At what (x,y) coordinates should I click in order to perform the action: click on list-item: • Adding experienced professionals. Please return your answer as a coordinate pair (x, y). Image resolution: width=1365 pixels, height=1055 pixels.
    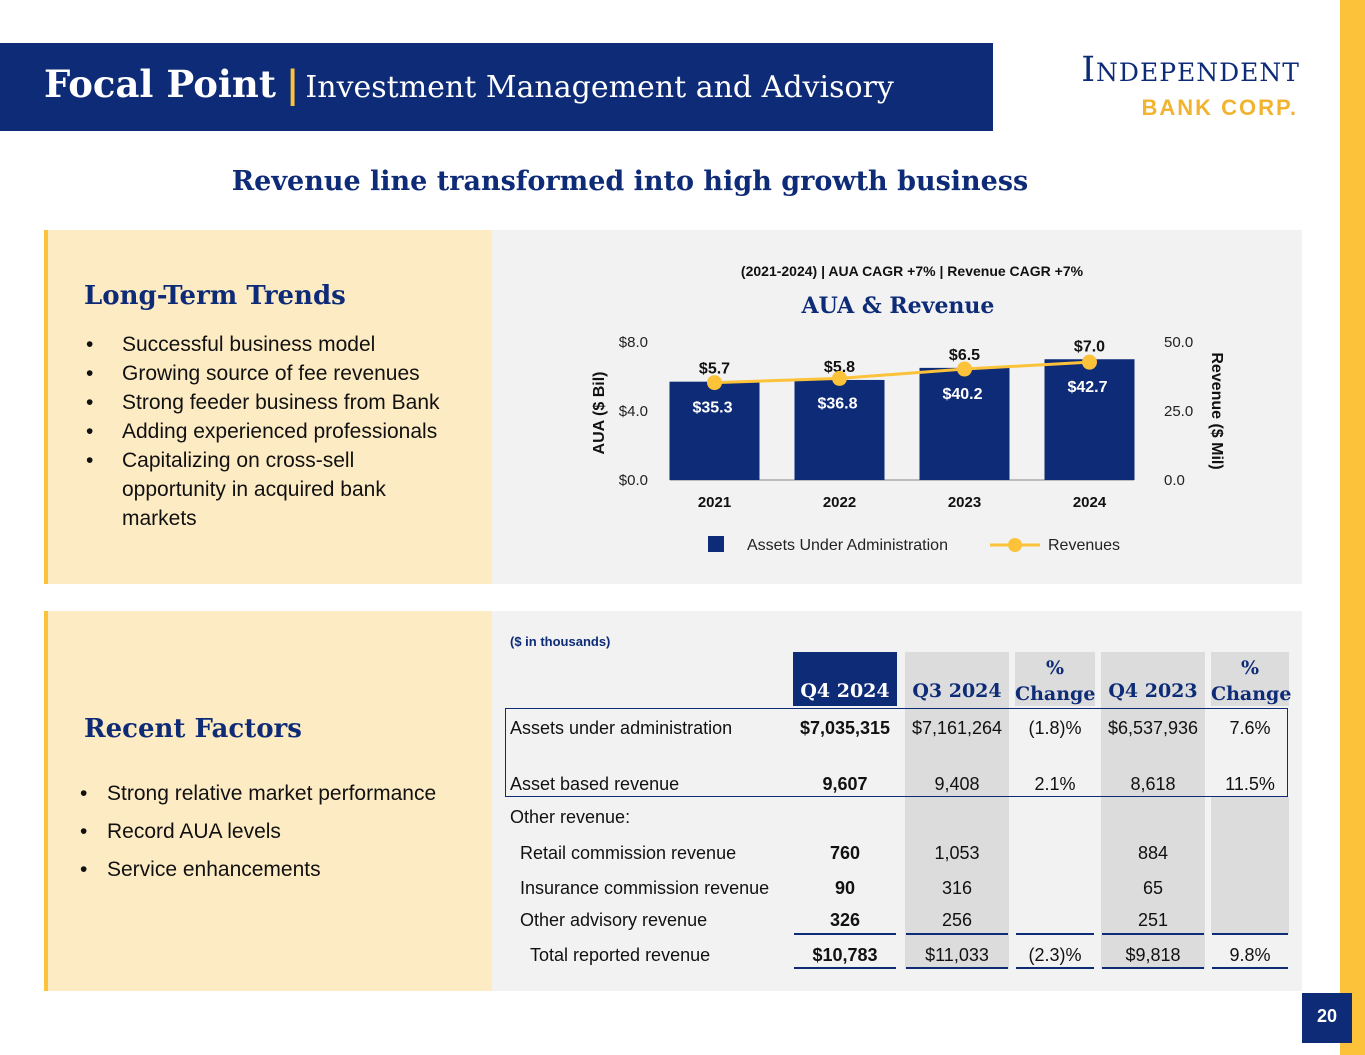
    Looking at the image, I should click on (262, 431).